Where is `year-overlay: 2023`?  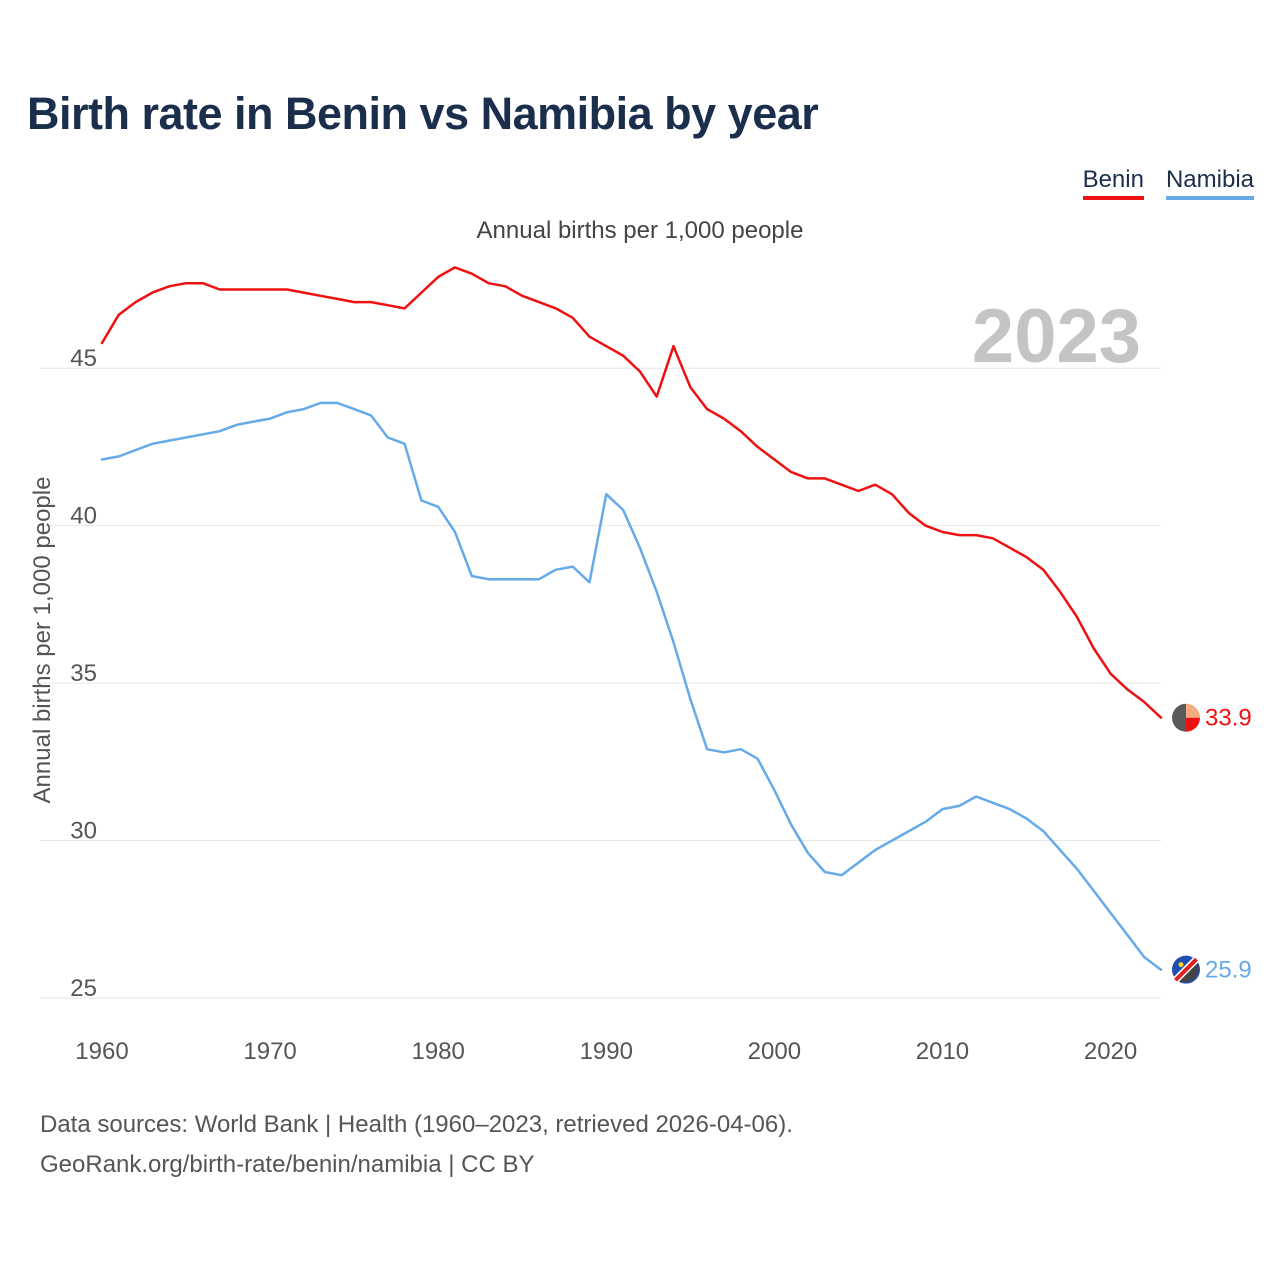
year-overlay: 2023 is located at coordinates (1056, 336).